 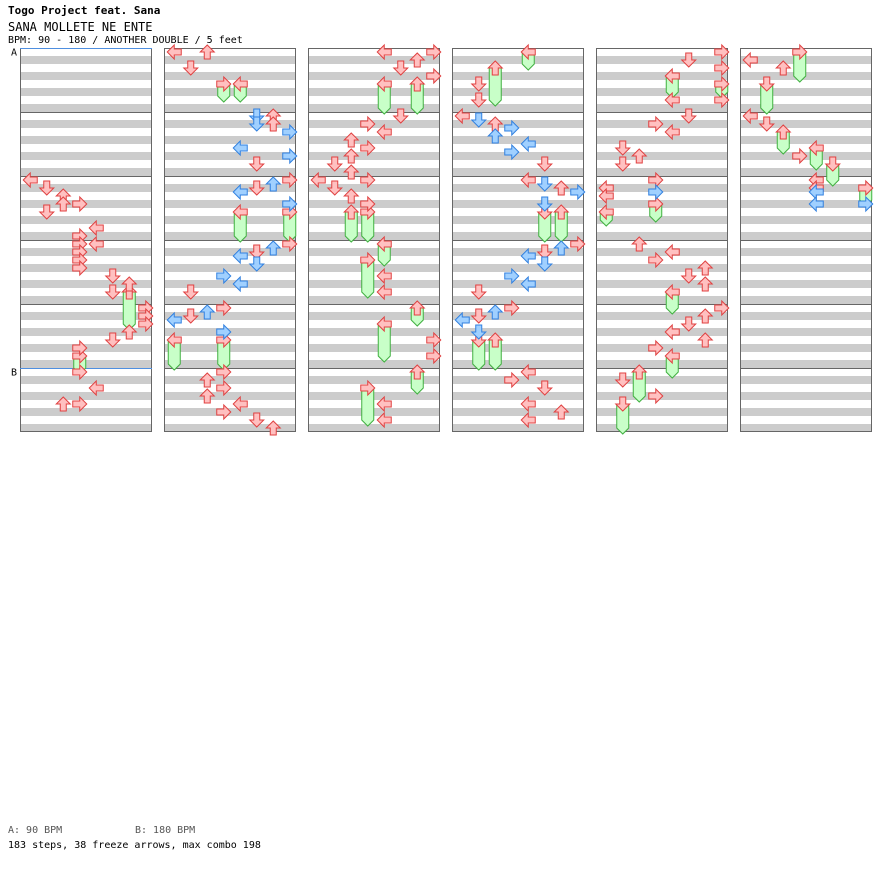 I want to click on chart-column-border, so click(x=518, y=240).